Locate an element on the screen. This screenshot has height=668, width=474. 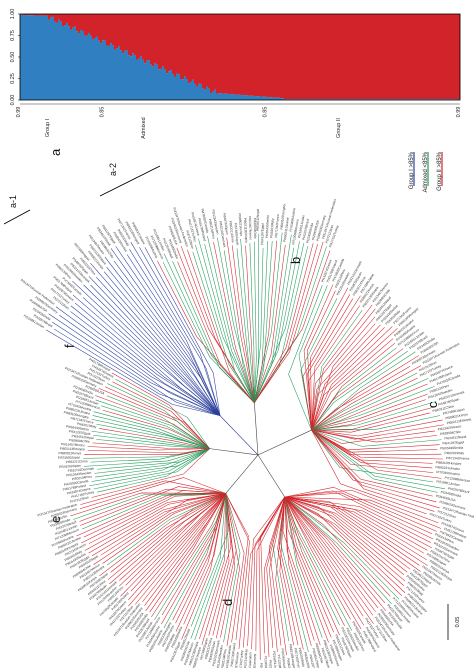
tree-leaf-label: PI712098Morocco is located at coordinates (295, 232).